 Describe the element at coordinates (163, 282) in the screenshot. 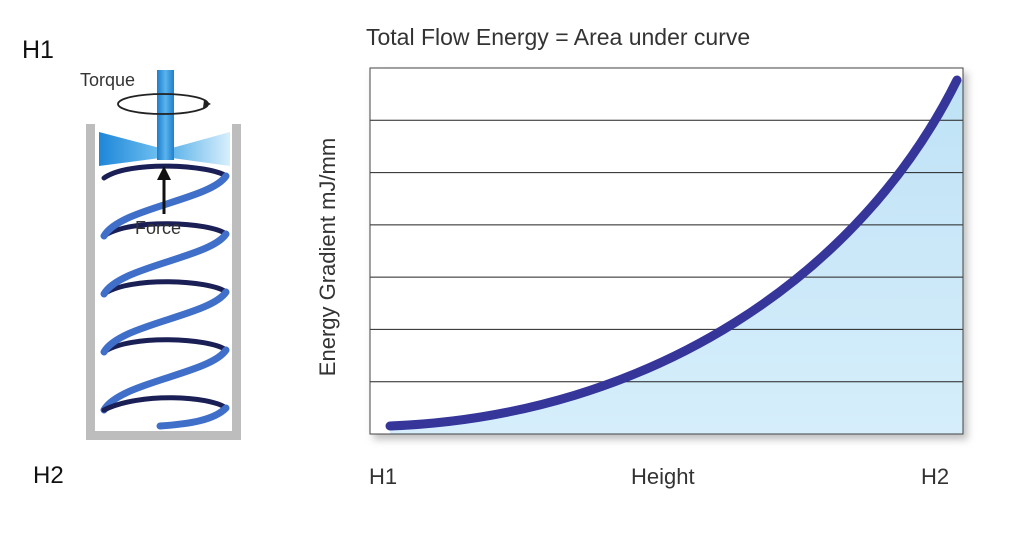

I see `powder-vessel` at that location.